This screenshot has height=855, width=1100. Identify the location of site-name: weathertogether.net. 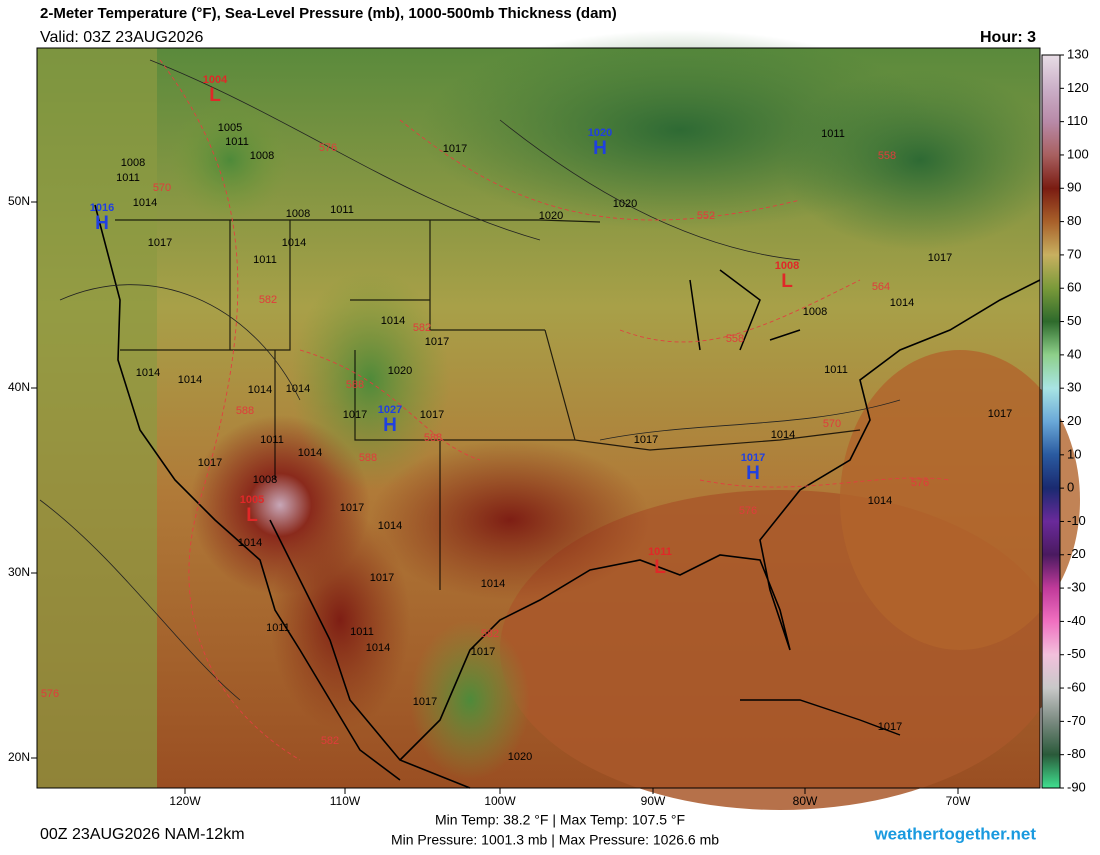
(954, 833).